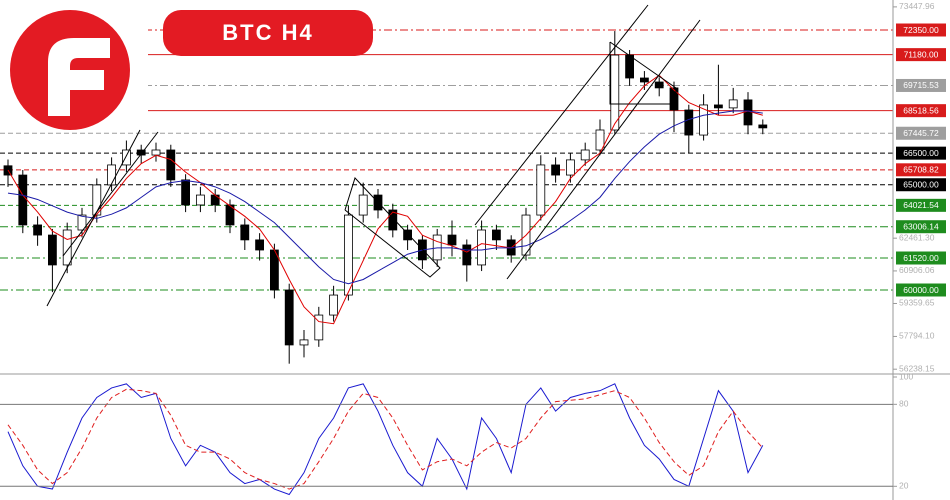 The height and width of the screenshot is (500, 950). I want to click on level-label: 65708.82, so click(921, 170).